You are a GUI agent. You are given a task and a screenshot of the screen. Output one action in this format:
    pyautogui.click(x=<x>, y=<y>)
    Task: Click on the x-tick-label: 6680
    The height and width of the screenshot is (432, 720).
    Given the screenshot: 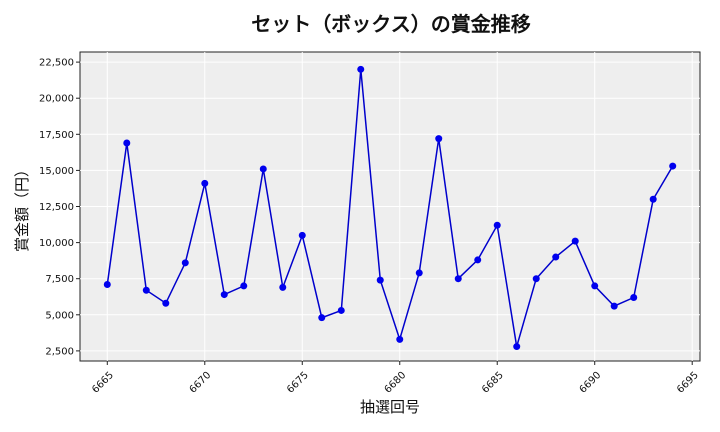 What is the action you would take?
    pyautogui.click(x=396, y=383)
    